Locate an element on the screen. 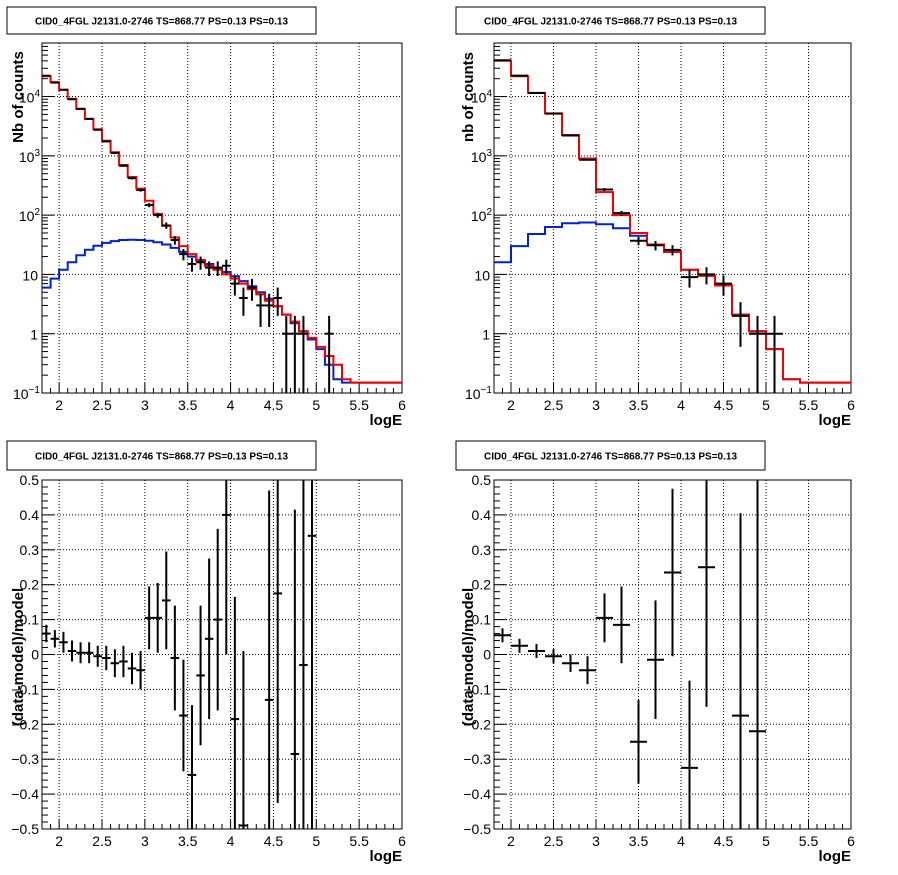 This screenshot has height=875, width=898. y-tick-label: 1 is located at coordinates (486, 335).